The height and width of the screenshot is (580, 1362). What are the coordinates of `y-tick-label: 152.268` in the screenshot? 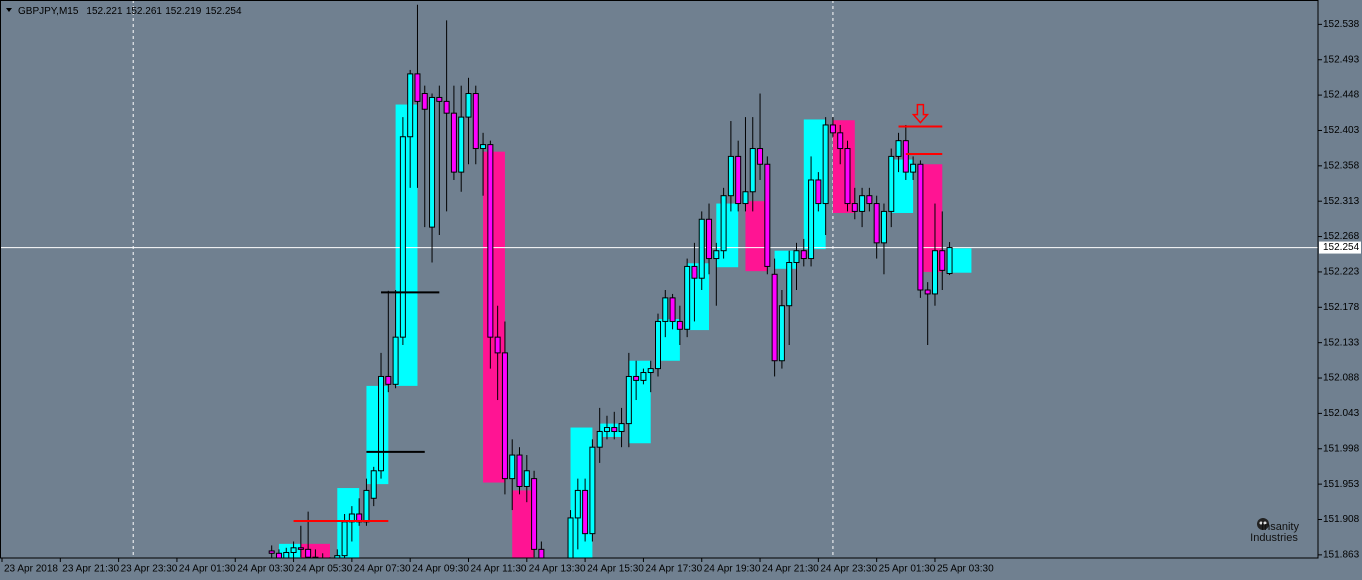 It's located at (1341, 236).